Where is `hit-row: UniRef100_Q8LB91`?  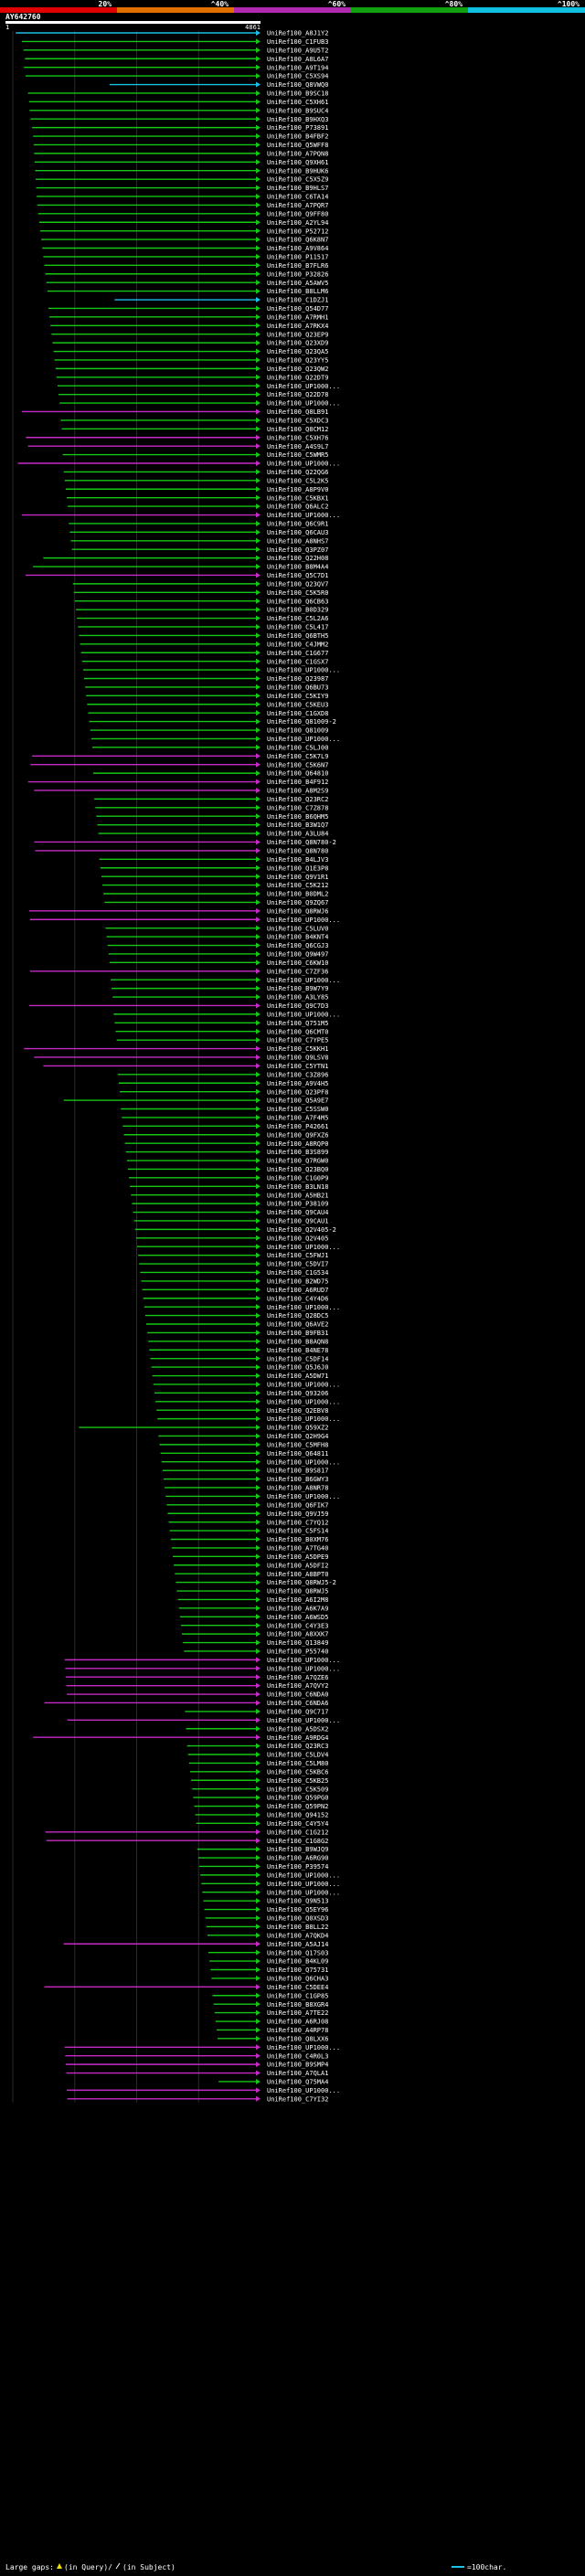 hit-row: UniRef100_Q8LB91 is located at coordinates (175, 412).